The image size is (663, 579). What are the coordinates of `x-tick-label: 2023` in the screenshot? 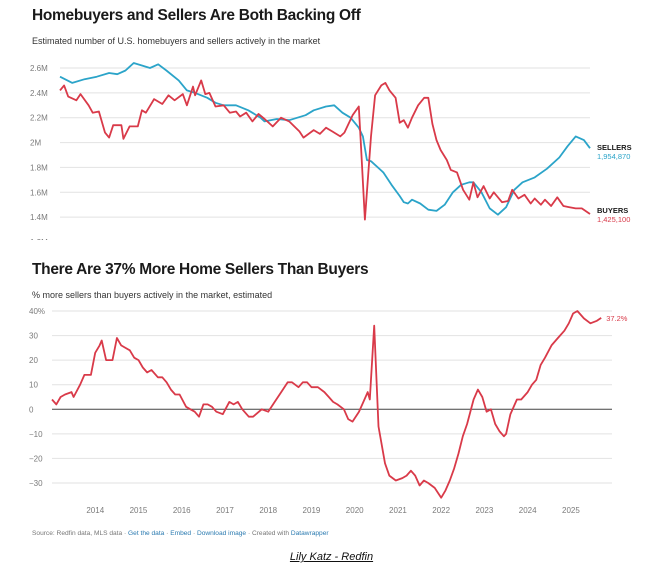 It's located at (485, 510).